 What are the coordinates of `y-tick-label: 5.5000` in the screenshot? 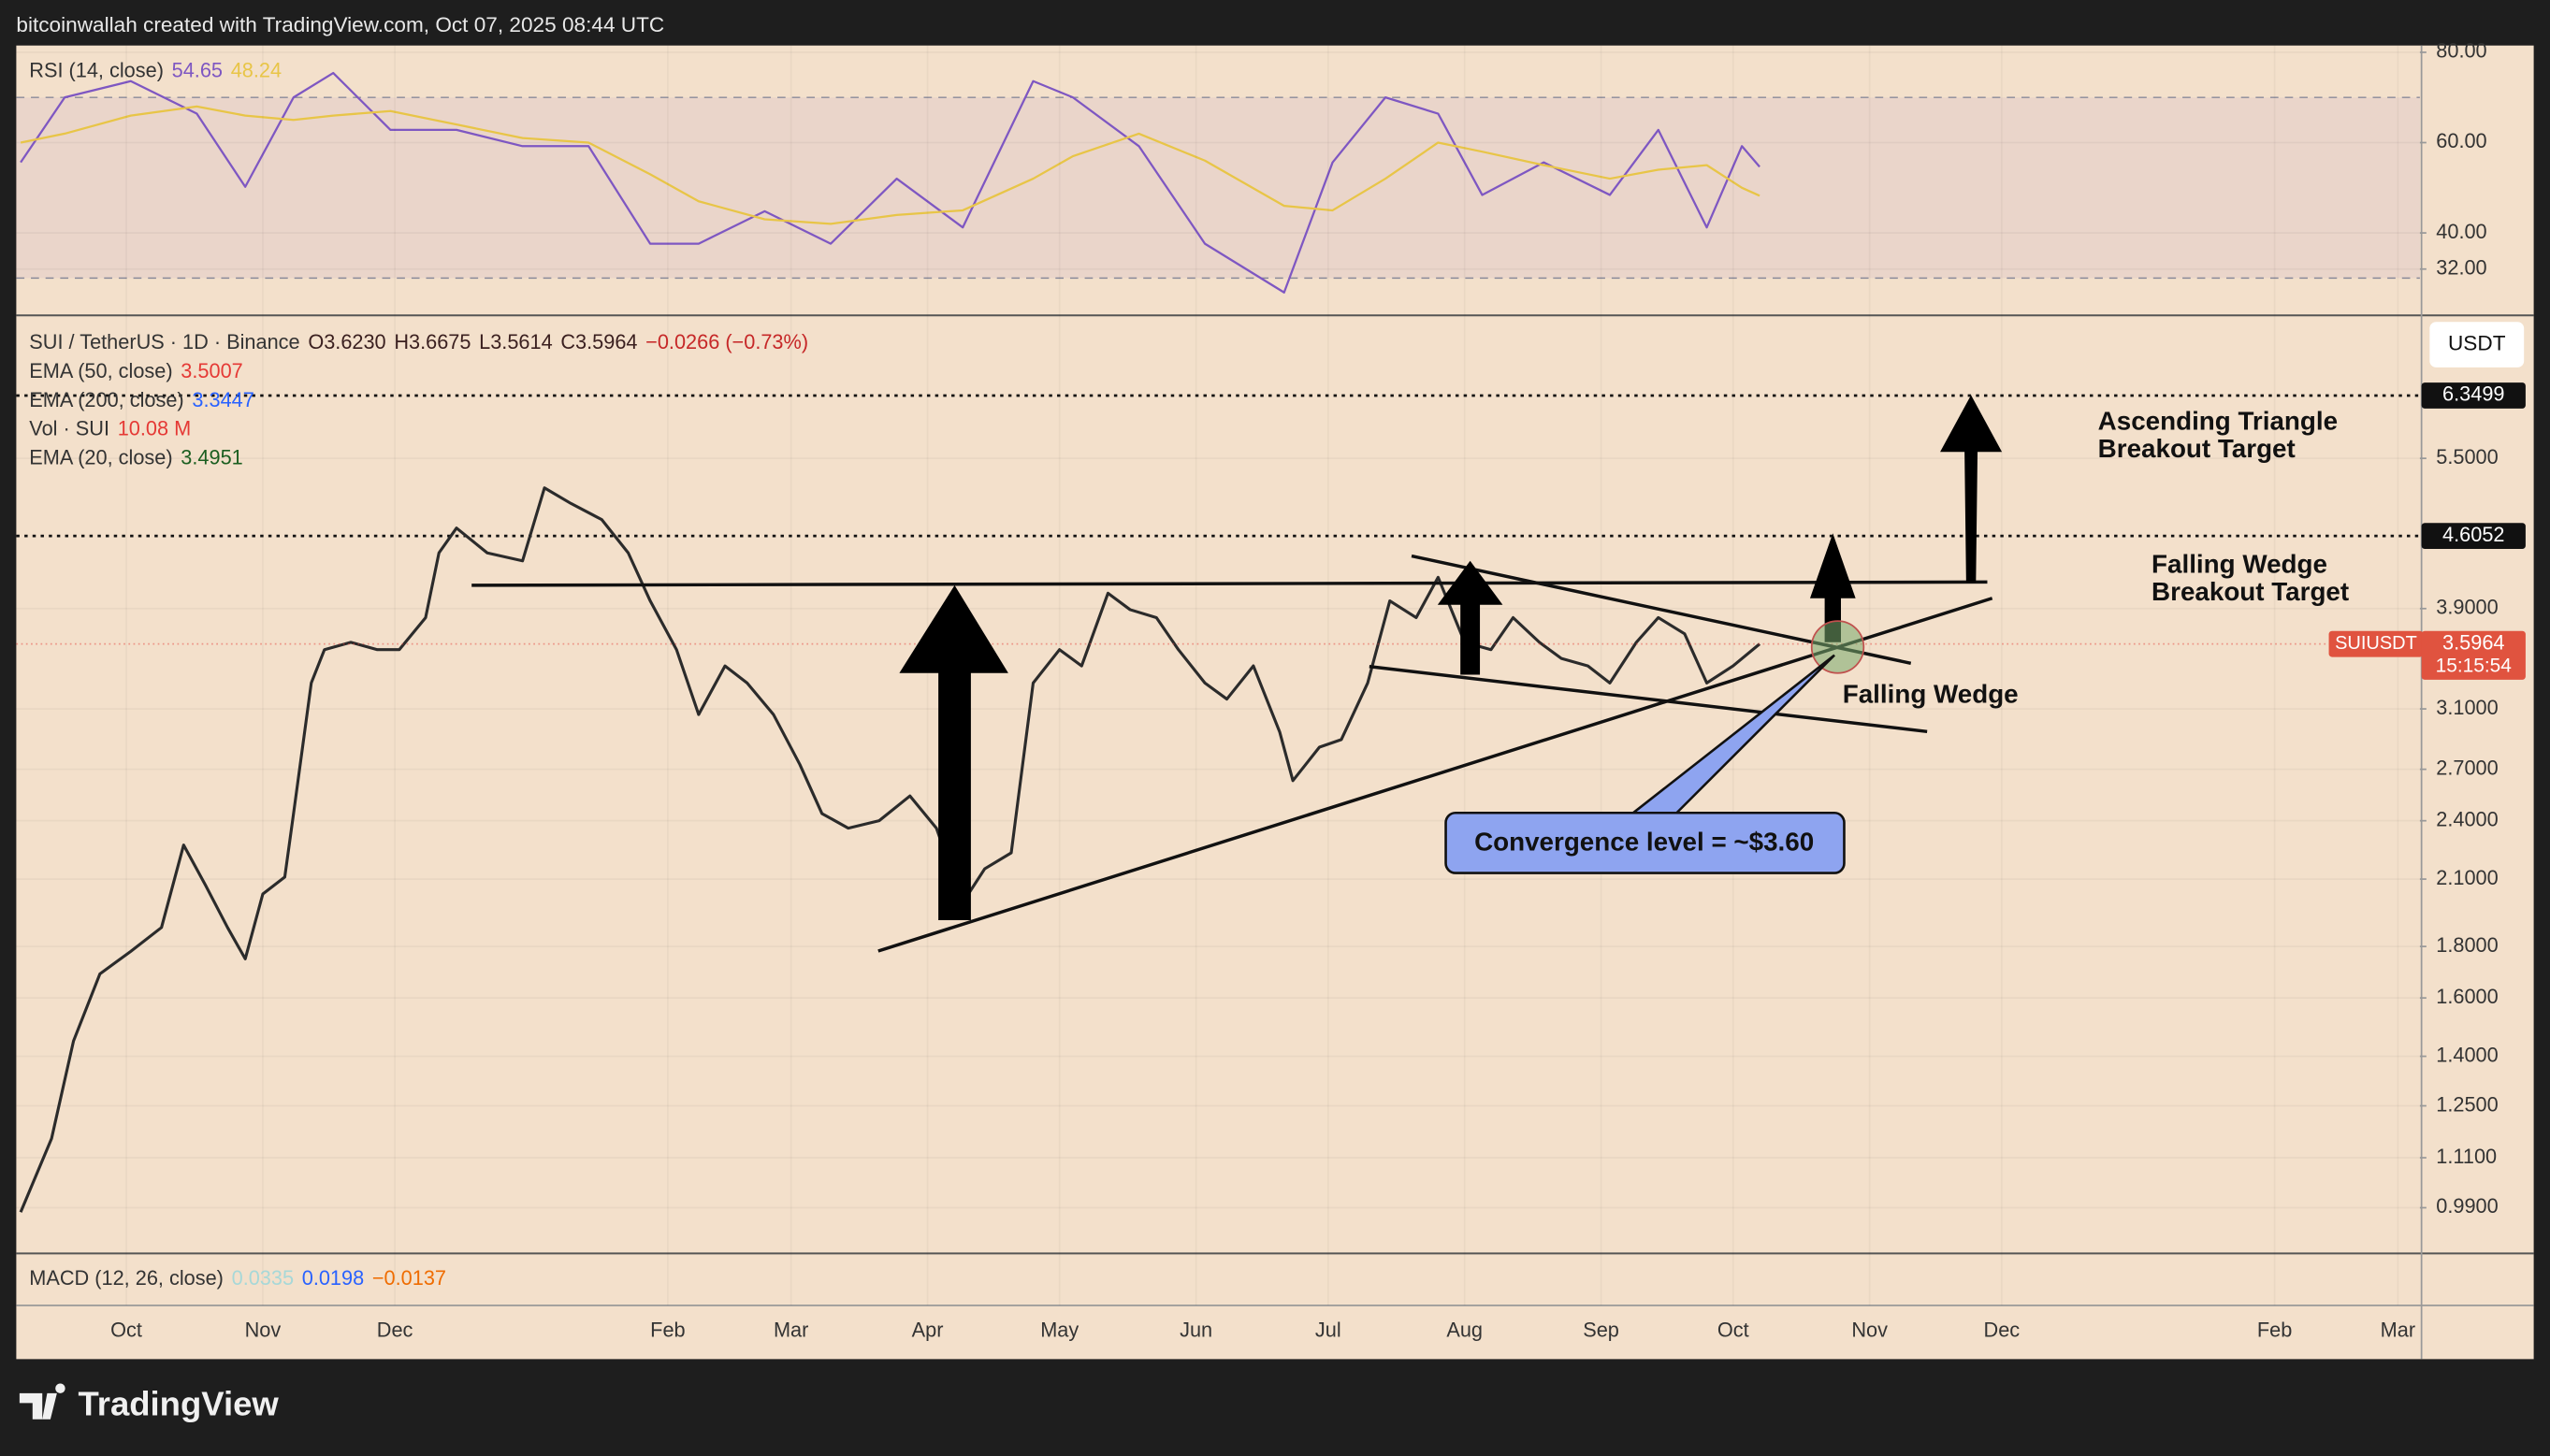 It's located at (2467, 457).